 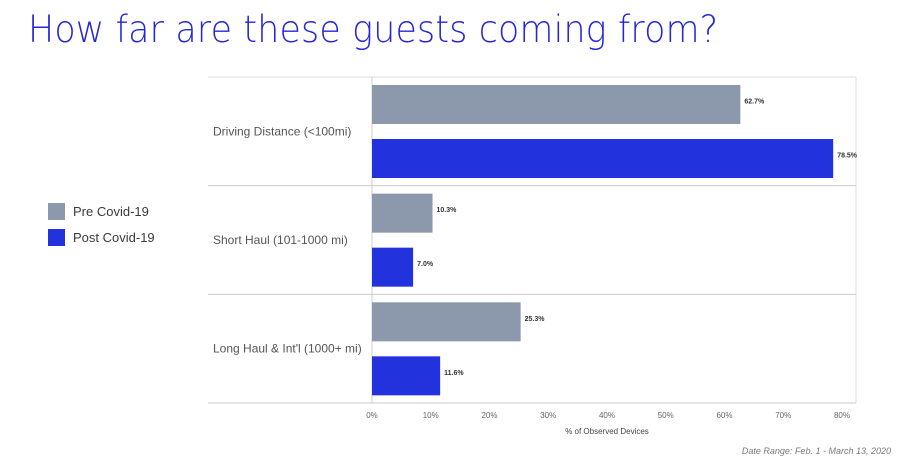 I want to click on data-label: 25.3%, so click(x=535, y=319).